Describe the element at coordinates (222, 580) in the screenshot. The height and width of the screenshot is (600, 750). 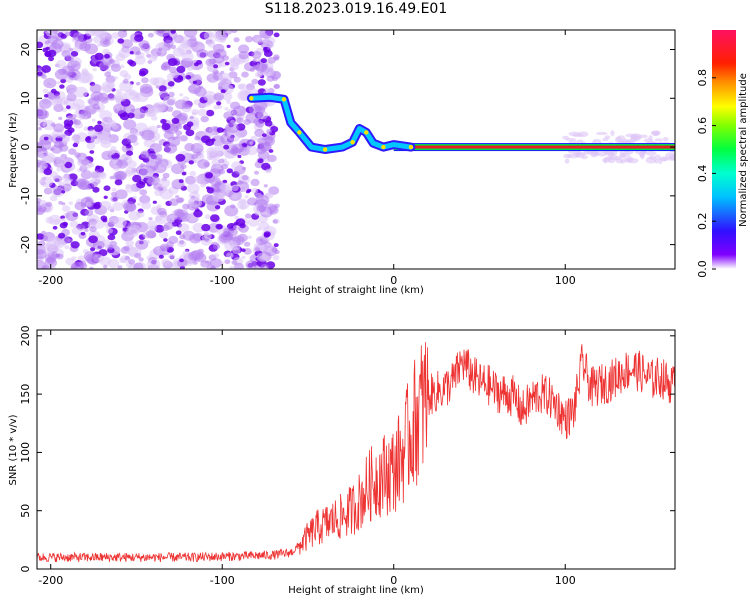
I see `snr-x-tick-label: -100` at that location.